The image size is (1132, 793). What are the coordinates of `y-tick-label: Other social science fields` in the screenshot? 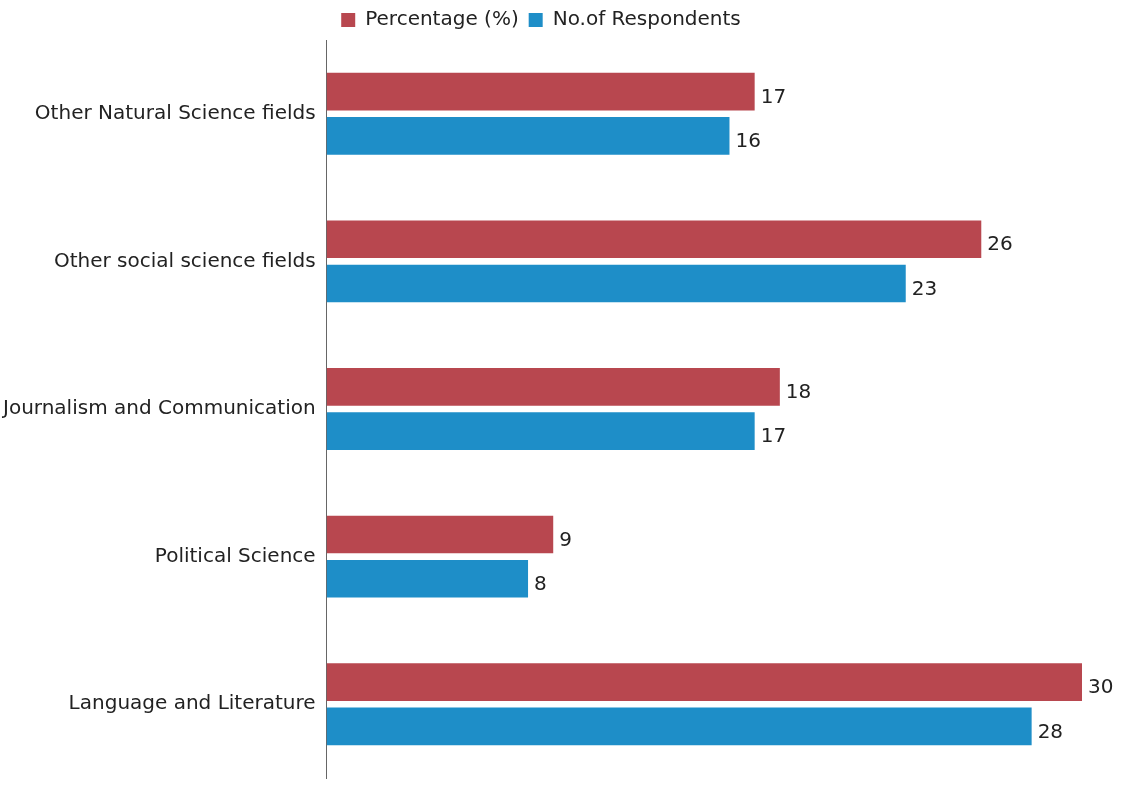 It's located at (184, 259).